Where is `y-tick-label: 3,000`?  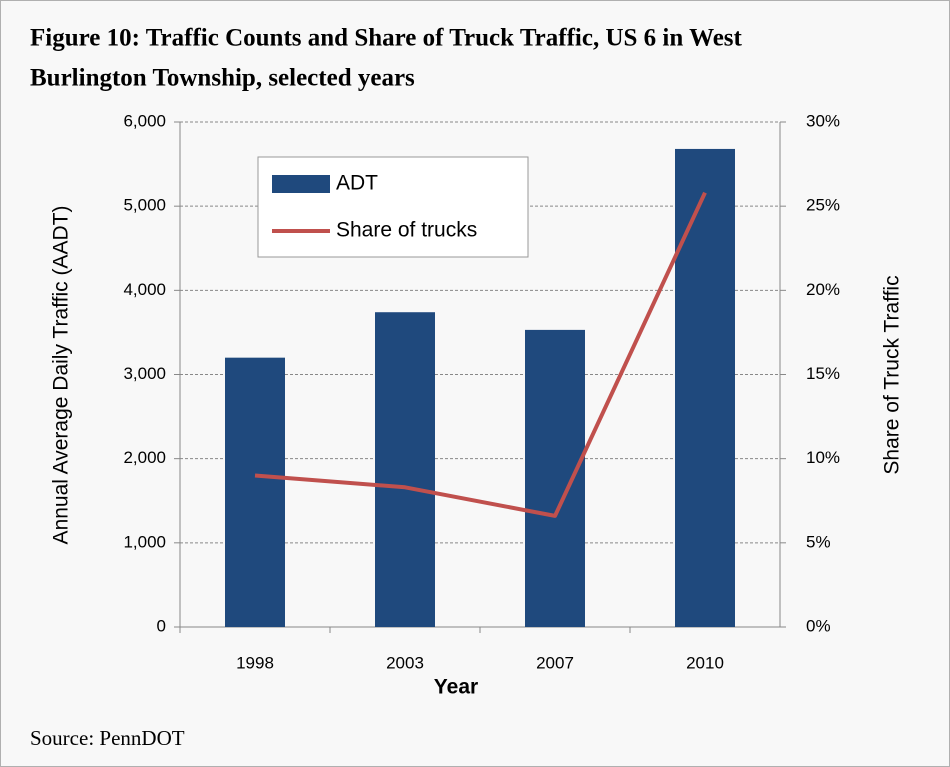
y-tick-label: 3,000 is located at coordinates (144, 373).